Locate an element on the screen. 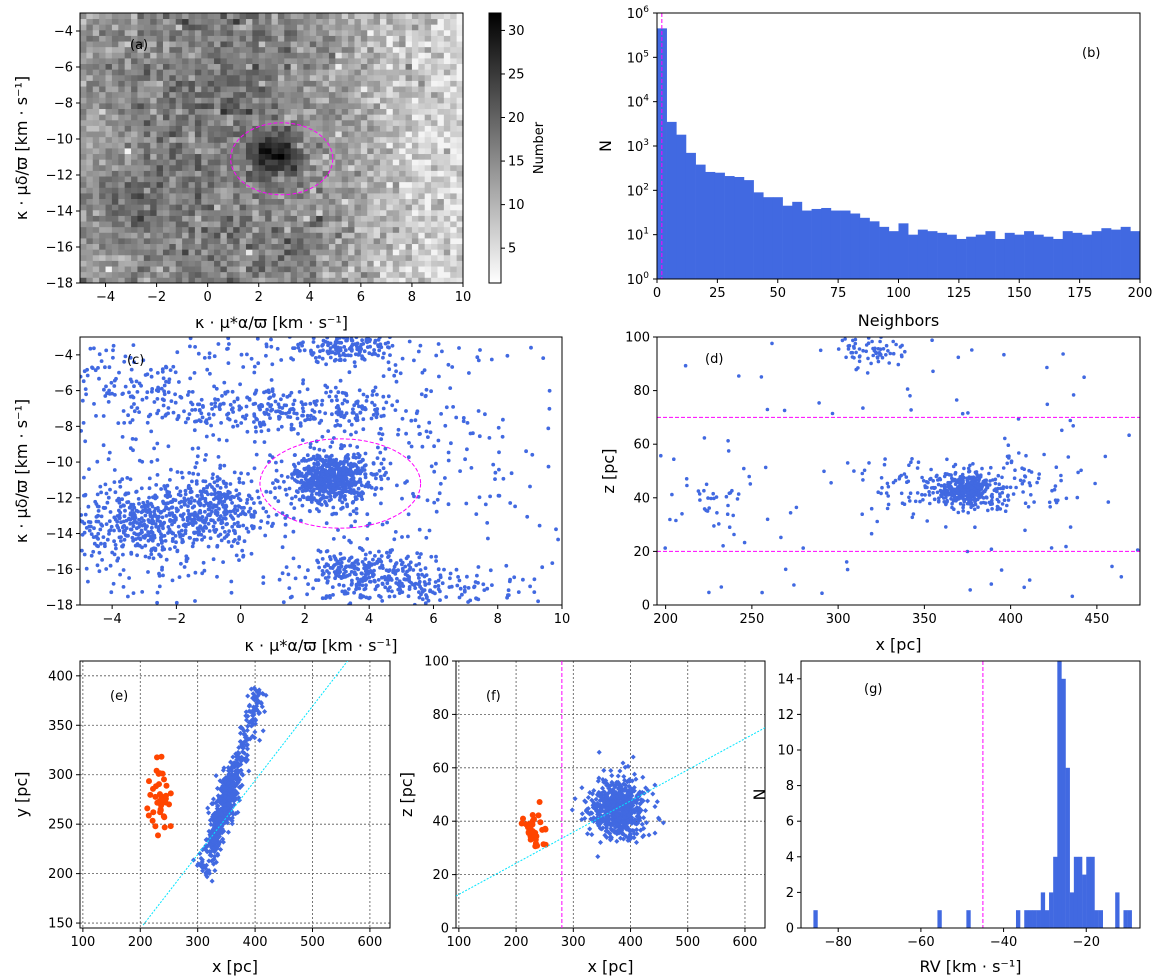 The height and width of the screenshot is (976, 1159). y-tick-label-b-3: 103 is located at coordinates (638, 146).